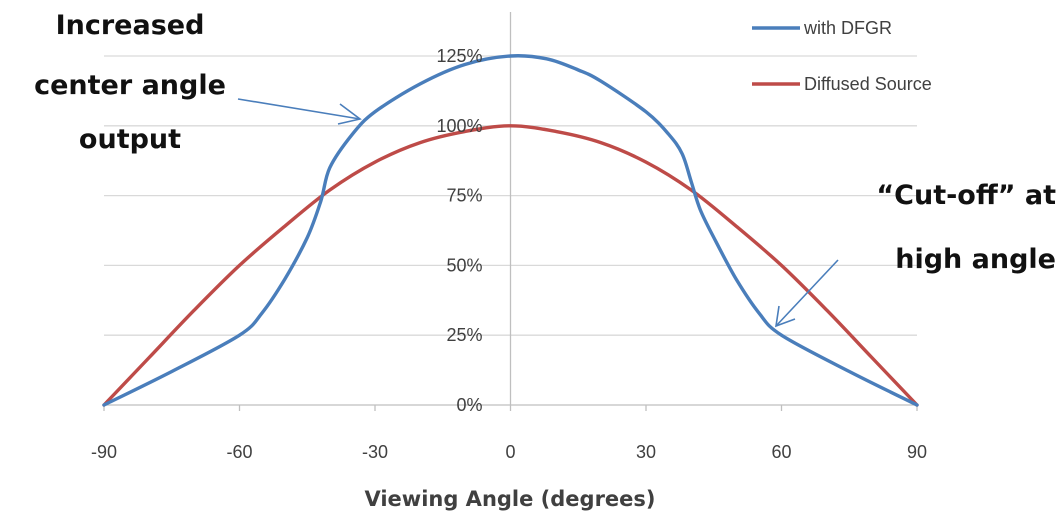 This screenshot has width=1059, height=519. Describe the element at coordinates (807, 293) in the screenshot. I see `annotation-arrow-right` at that location.